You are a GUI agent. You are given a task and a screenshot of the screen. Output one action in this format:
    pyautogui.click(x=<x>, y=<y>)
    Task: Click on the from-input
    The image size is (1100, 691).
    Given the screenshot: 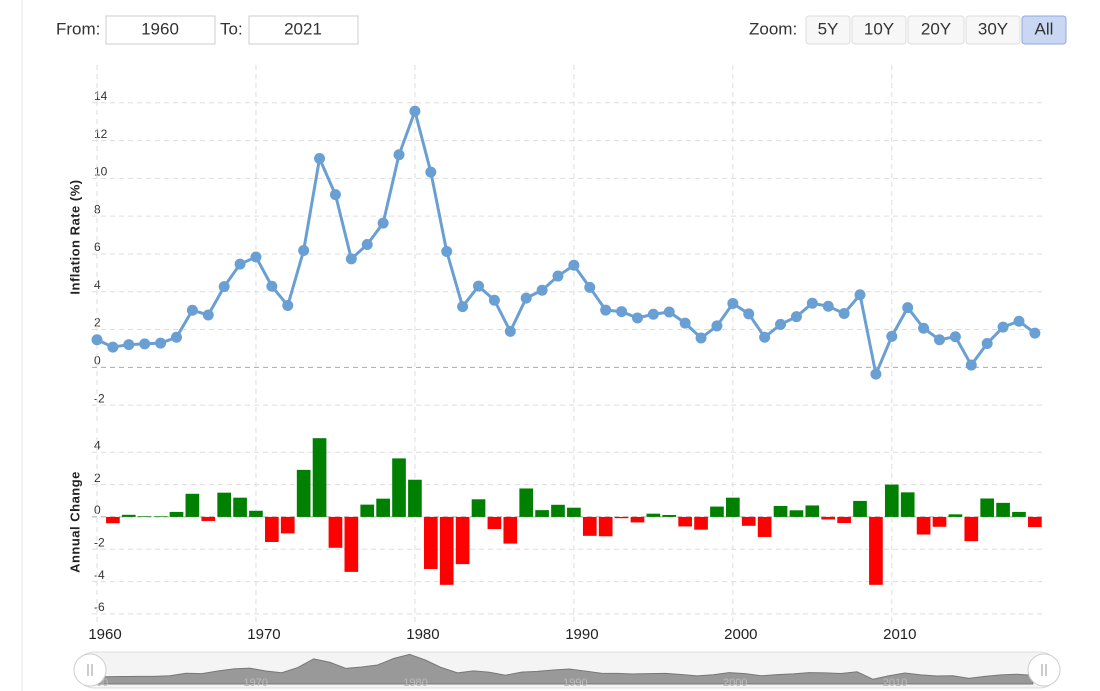 What is the action you would take?
    pyautogui.click(x=160, y=30)
    